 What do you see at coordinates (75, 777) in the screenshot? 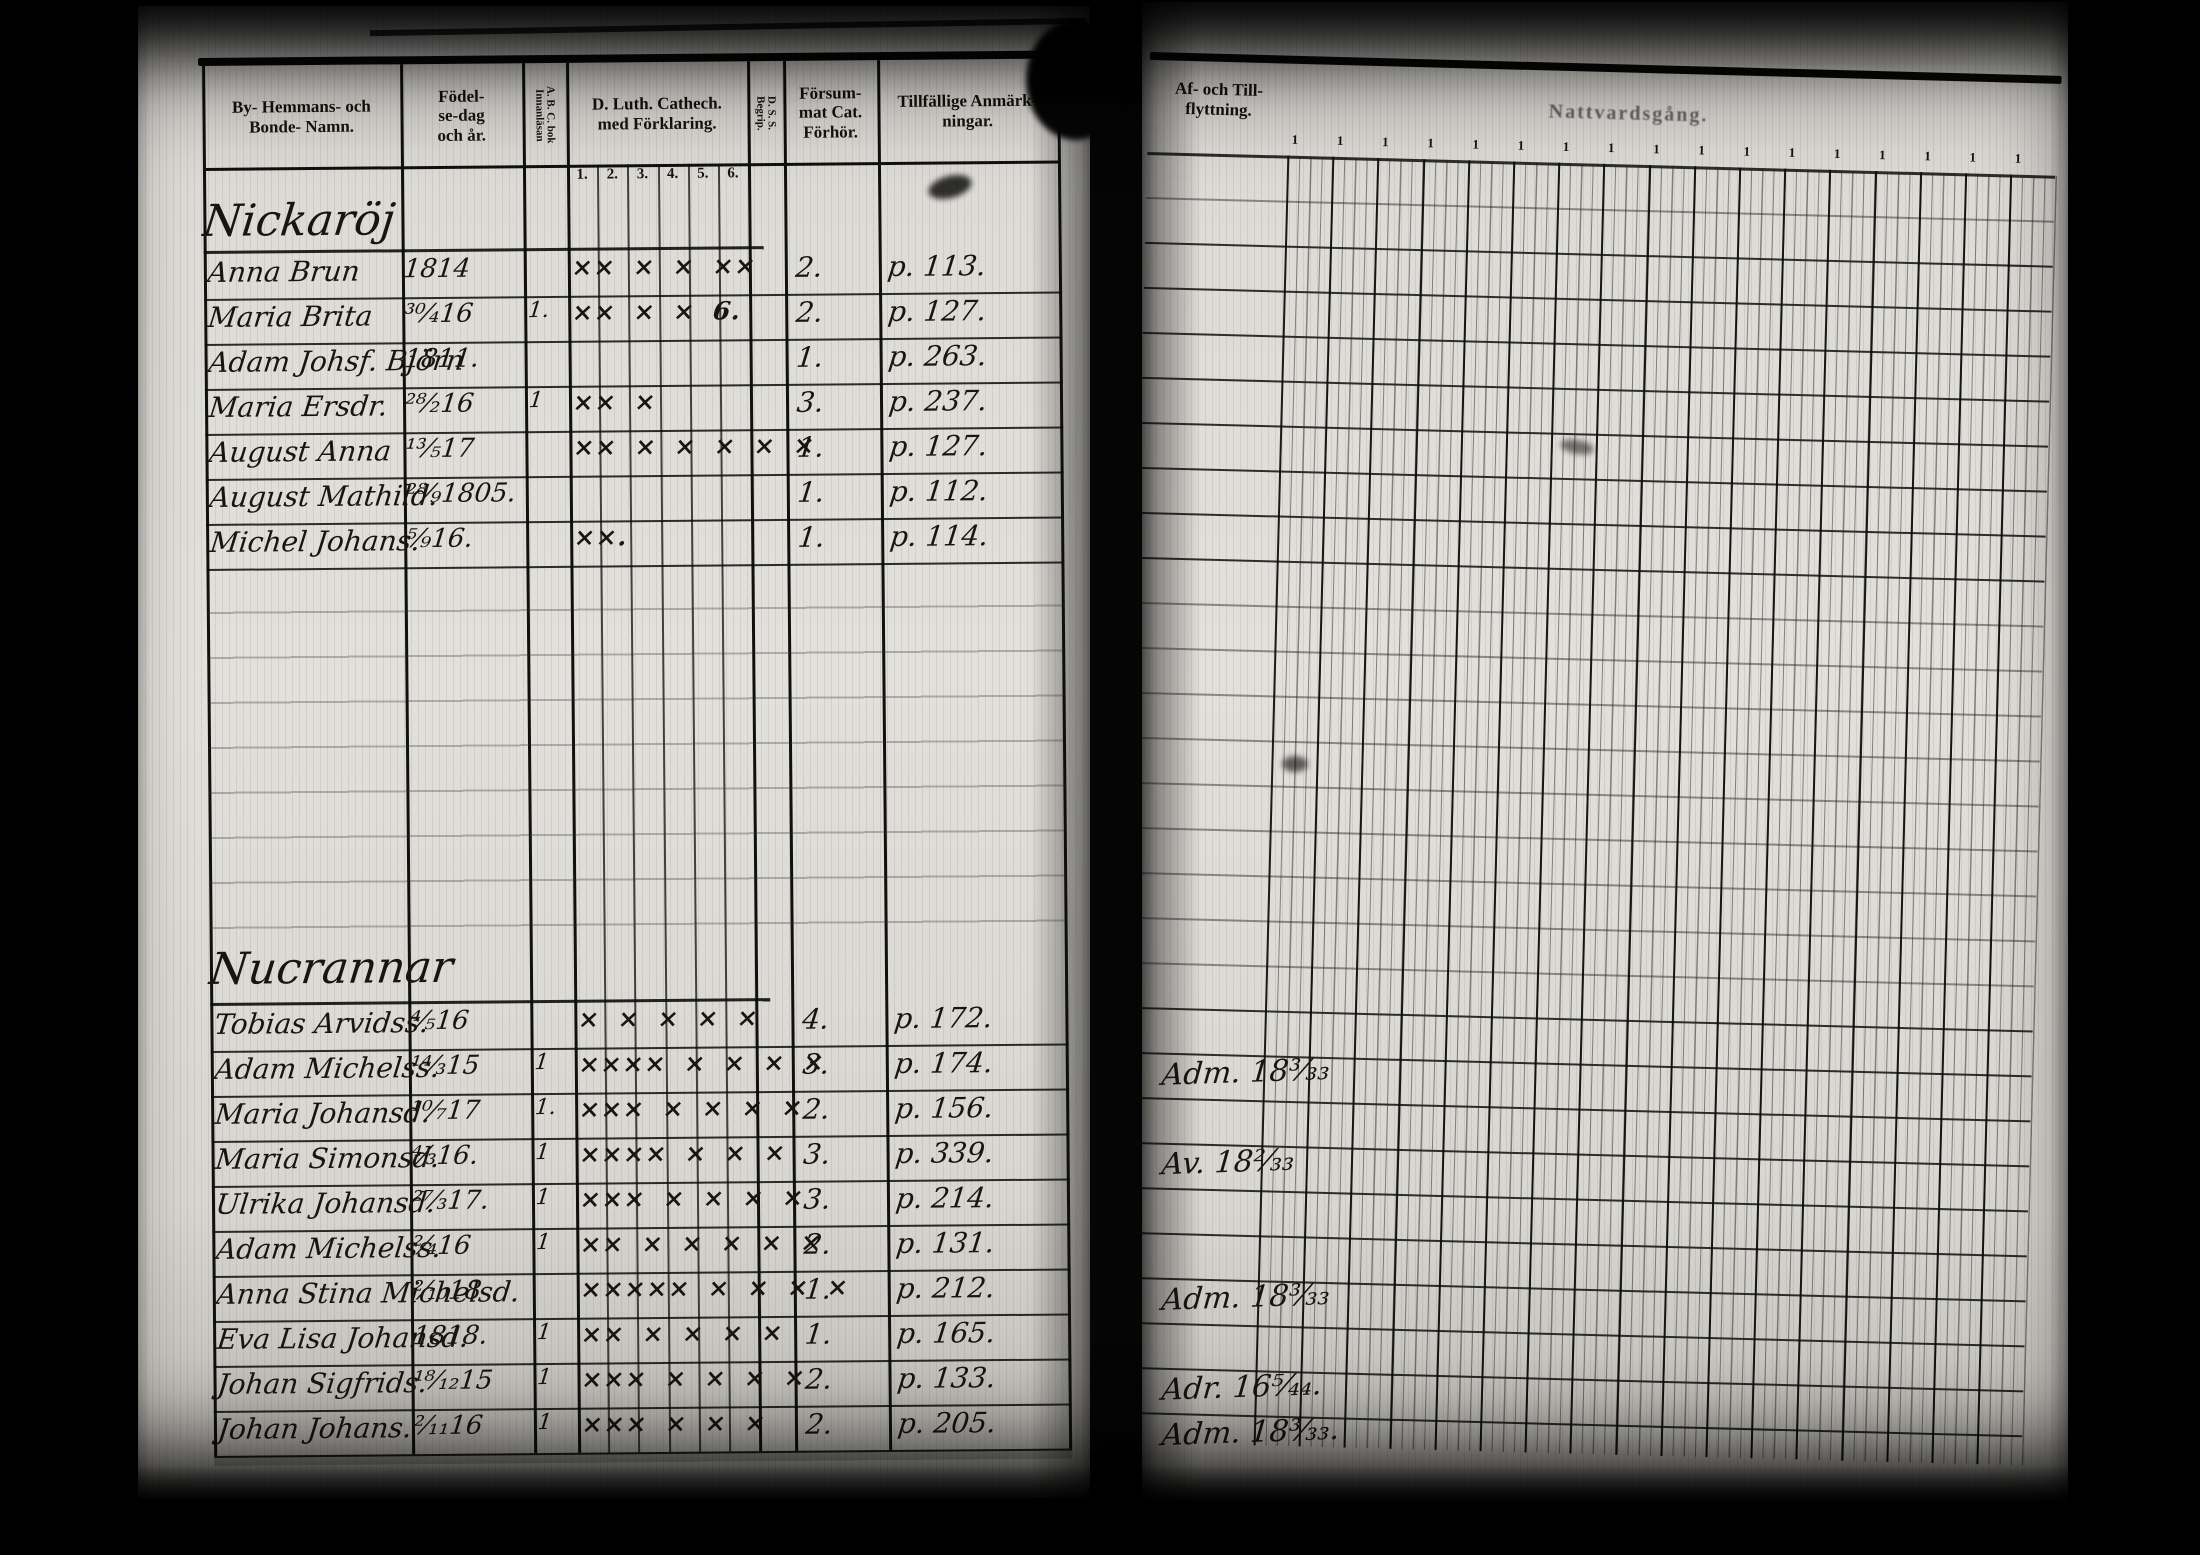
I see `film-edge` at bounding box center [75, 777].